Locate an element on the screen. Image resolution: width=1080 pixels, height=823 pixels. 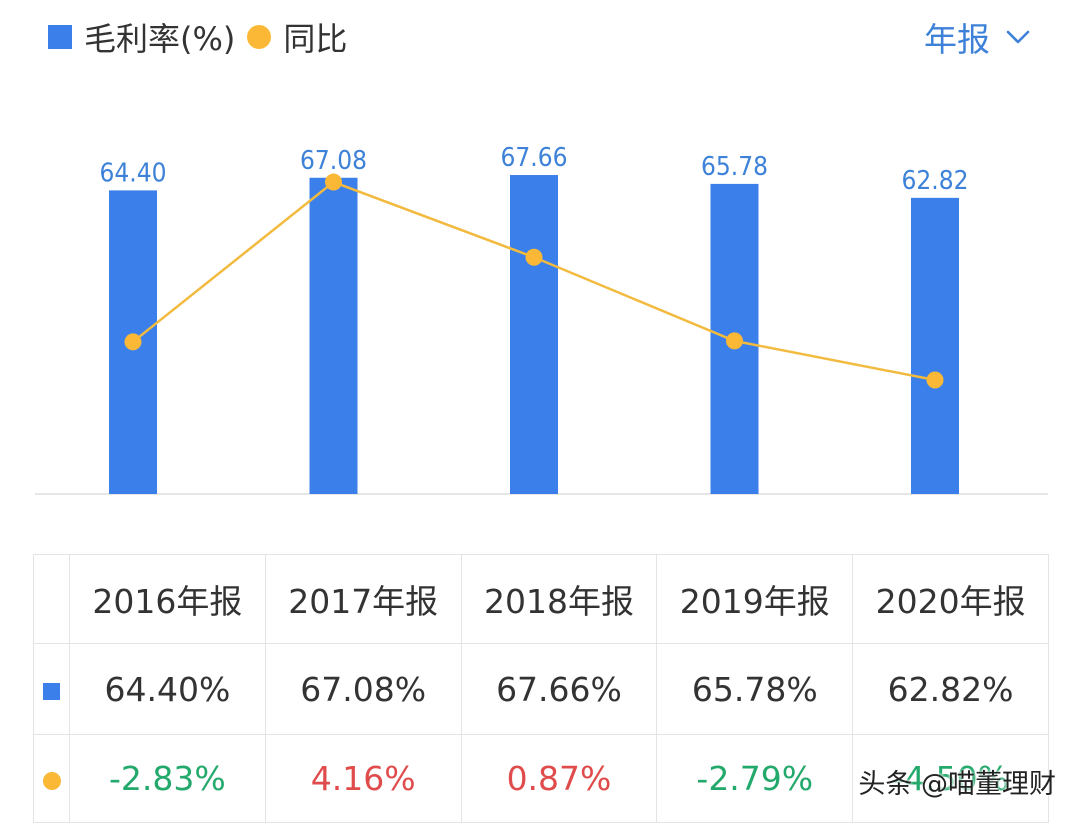
legend-item-gross-margin: 毛利率(%) is located at coordinates (141, 37).